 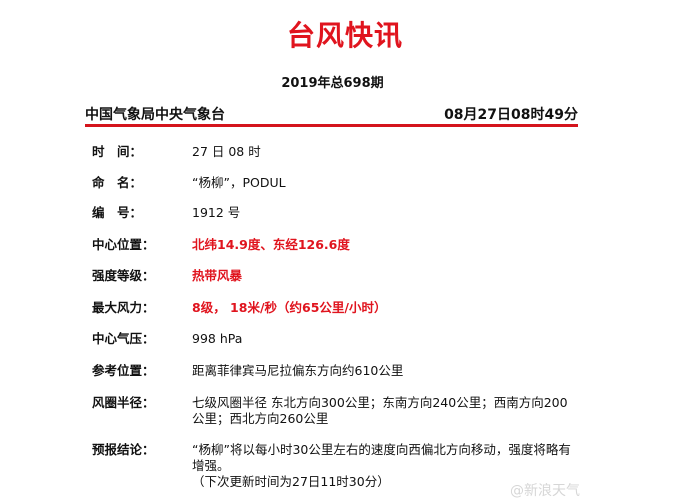 What do you see at coordinates (123, 370) in the screenshot?
I see `row-label: 参考位置：` at bounding box center [123, 370].